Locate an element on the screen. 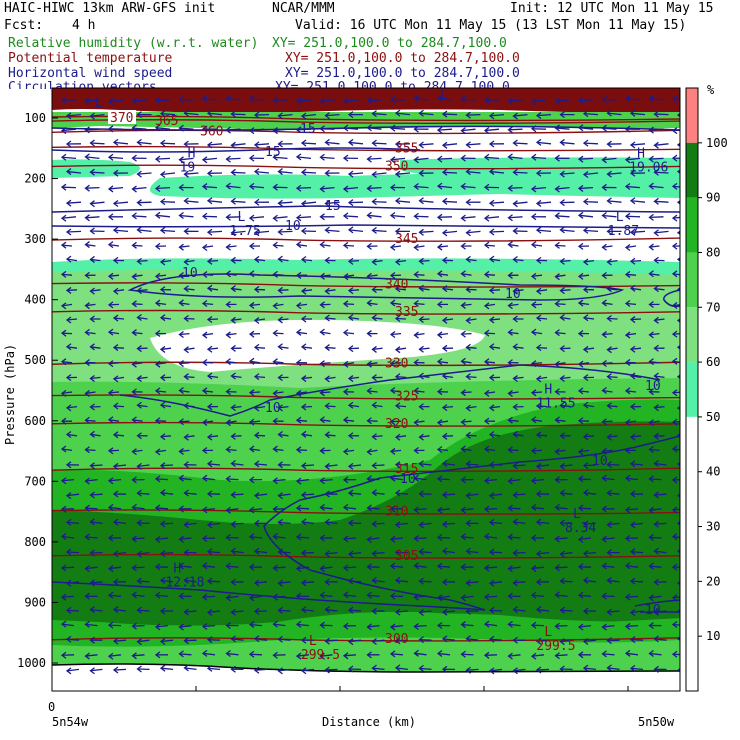  y-tick-label: 300 is located at coordinates (35, 239).